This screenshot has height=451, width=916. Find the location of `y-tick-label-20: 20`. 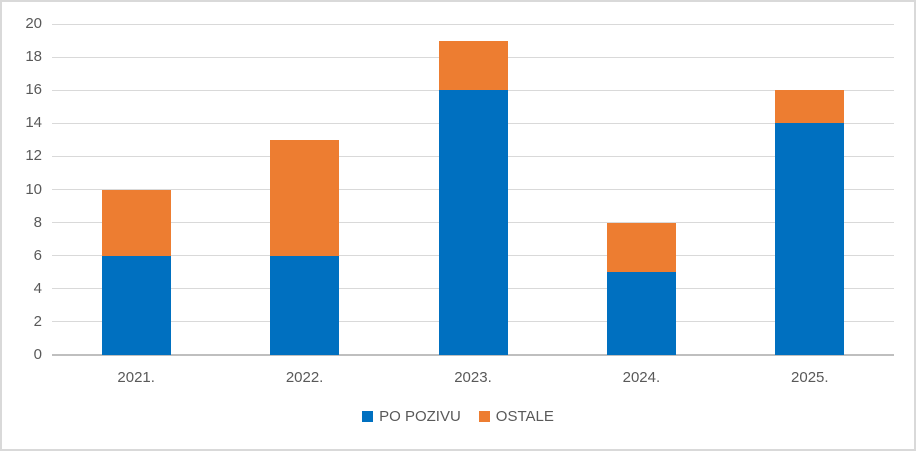

y-tick-label-20: 20 is located at coordinates (33, 23).